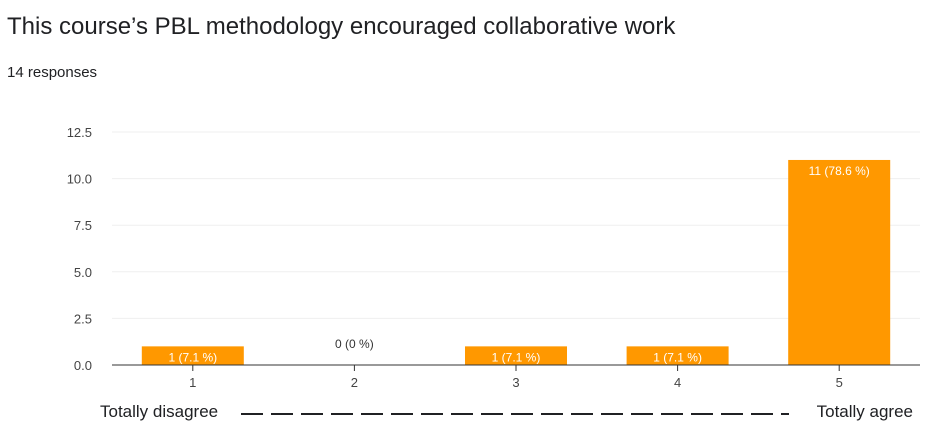 The image size is (929, 425). What do you see at coordinates (79, 179) in the screenshot?
I see `y-tick-label: 10.0` at bounding box center [79, 179].